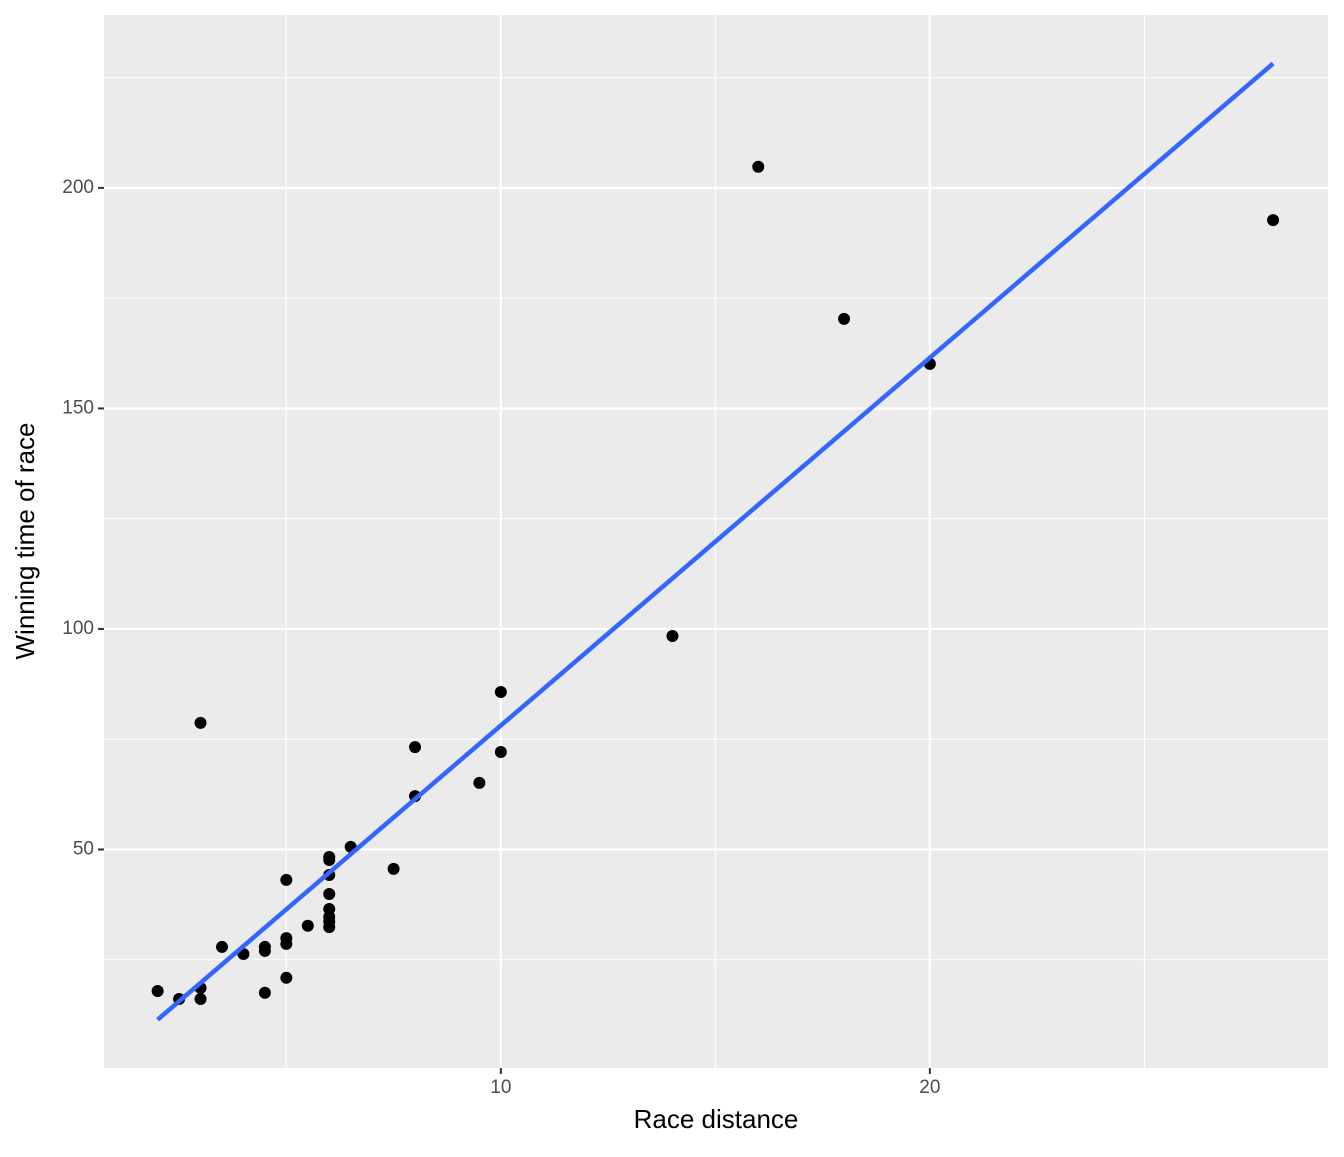  What do you see at coordinates (78, 407) in the screenshot?
I see `y-tick-label: 150` at bounding box center [78, 407].